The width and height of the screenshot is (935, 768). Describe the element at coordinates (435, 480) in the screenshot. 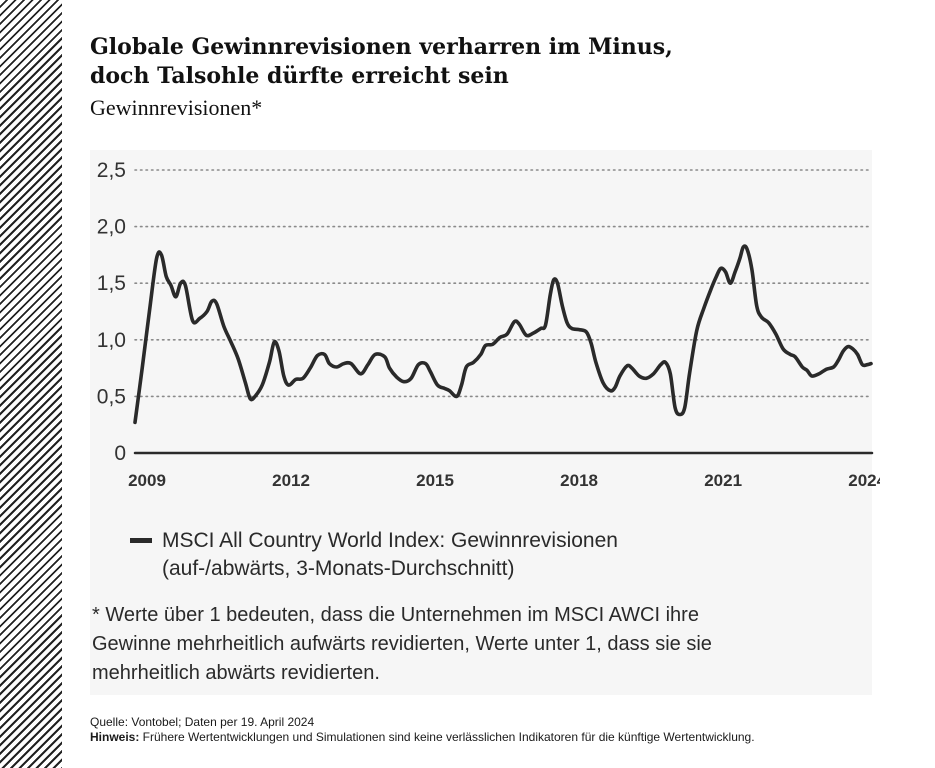

I see `x-tick-label: 2015` at that location.